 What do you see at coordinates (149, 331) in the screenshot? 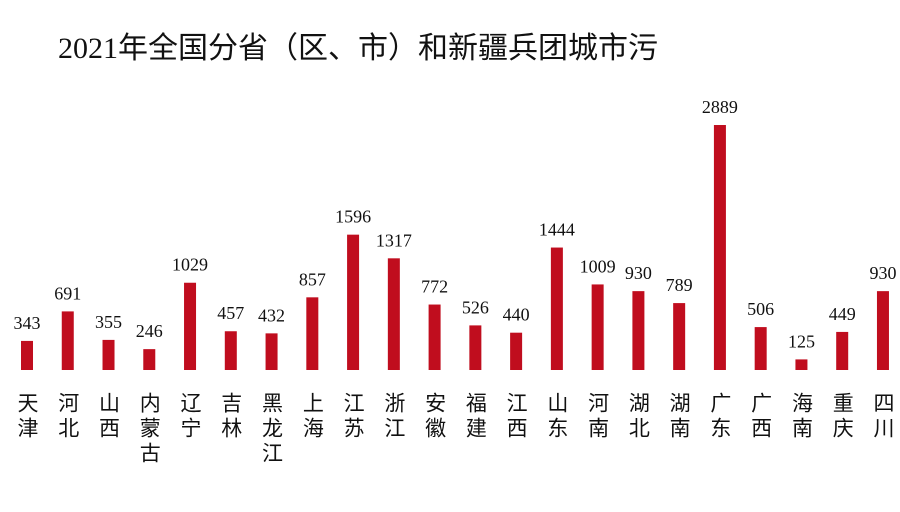
I see `value-label: 246` at bounding box center [149, 331].